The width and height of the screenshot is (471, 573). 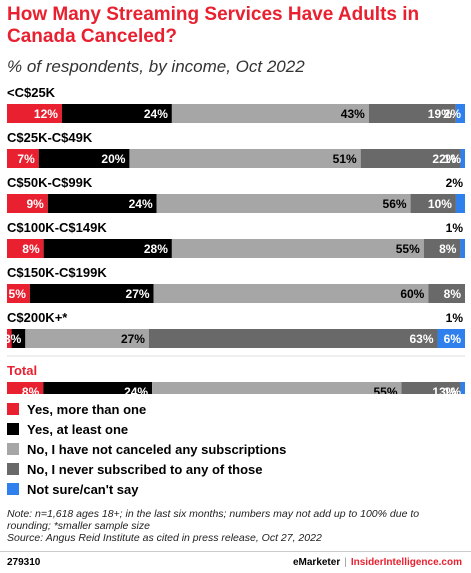 I want to click on category-label: C$100K-C$149K, so click(x=57, y=227).